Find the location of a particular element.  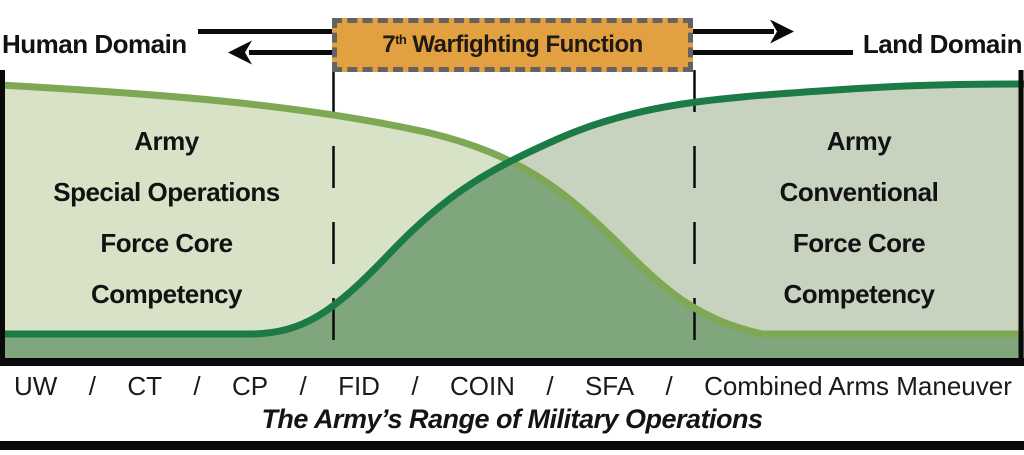

sof-label-line: Army is located at coordinates (166, 141).